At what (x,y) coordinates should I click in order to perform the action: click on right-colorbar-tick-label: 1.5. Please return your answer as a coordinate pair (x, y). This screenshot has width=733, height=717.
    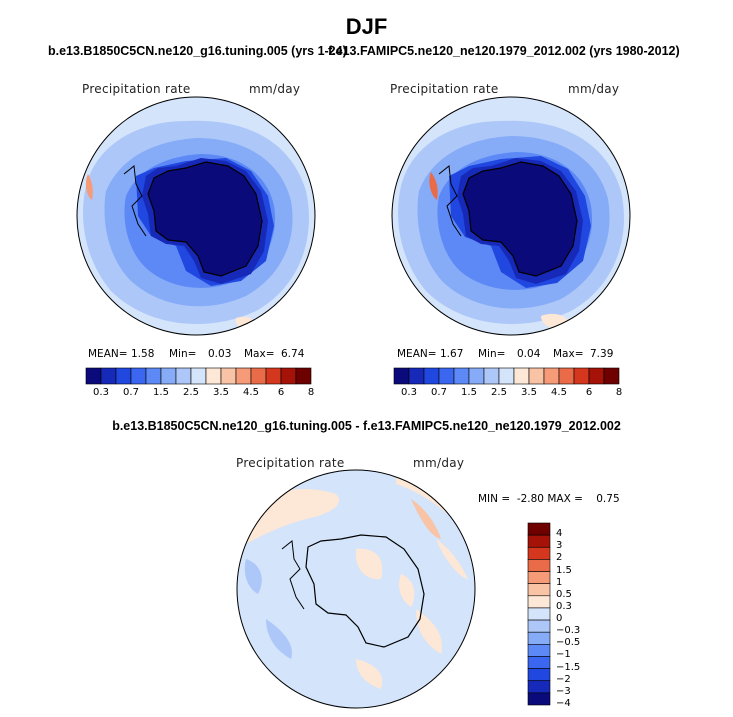
    Looking at the image, I should click on (469, 392).